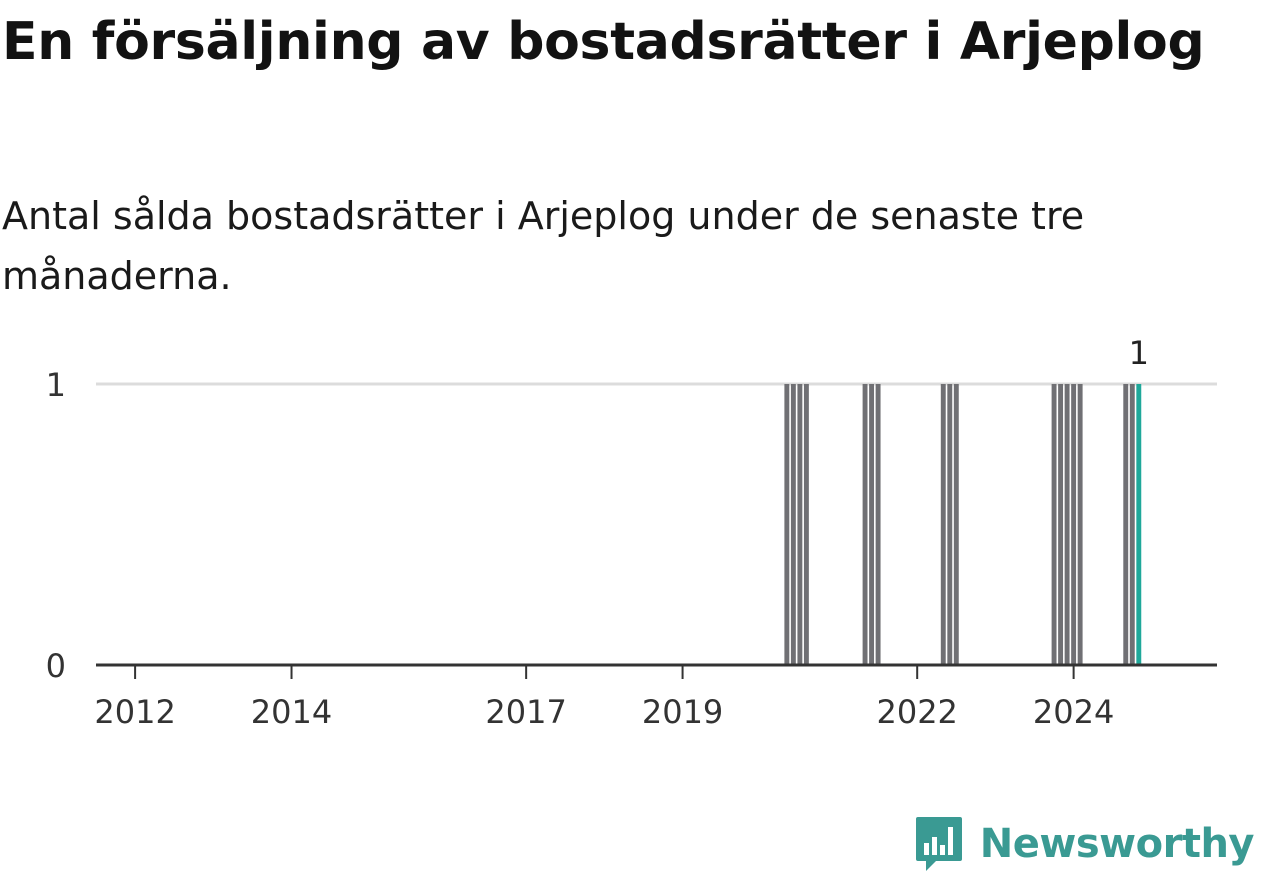 This screenshot has width=1262, height=879. Describe the element at coordinates (1073, 712) in the screenshot. I see `x-tick-label: 2024` at that location.